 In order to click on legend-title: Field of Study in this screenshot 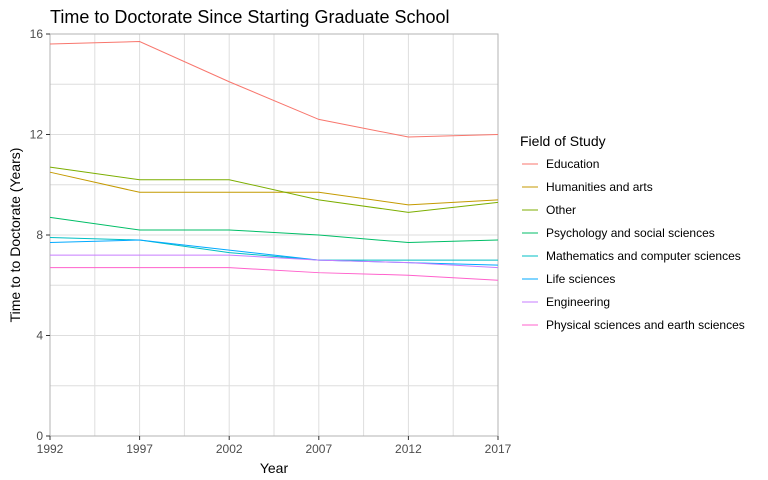, I will do `click(563, 141)`.